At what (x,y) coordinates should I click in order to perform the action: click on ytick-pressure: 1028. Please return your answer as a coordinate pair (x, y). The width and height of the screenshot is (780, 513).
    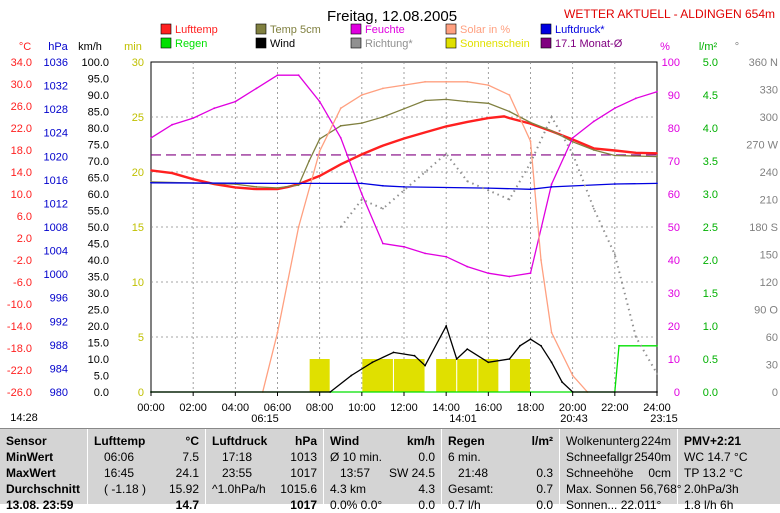
    Looking at the image, I should click on (56, 110).